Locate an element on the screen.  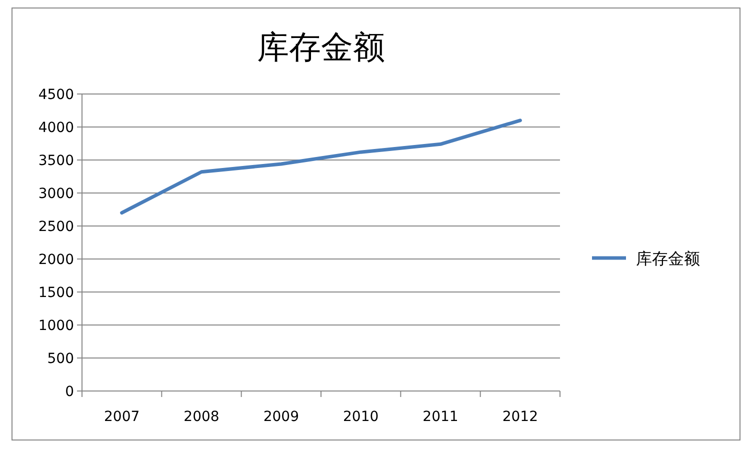
y-tick-label: 500 is located at coordinates (60, 359).